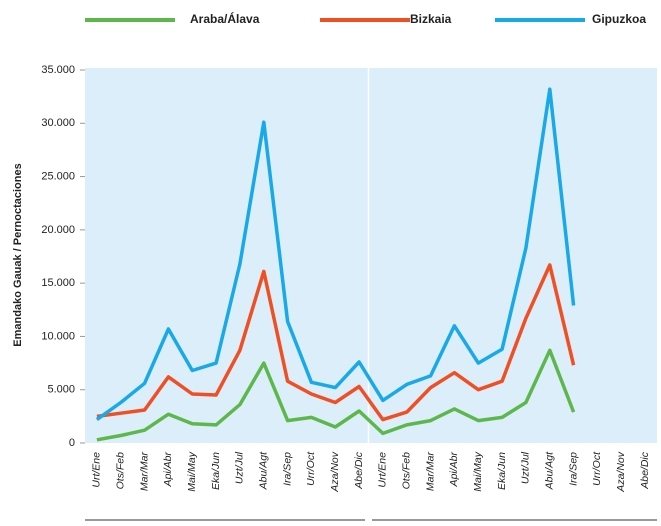 The width and height of the screenshot is (661, 526). What do you see at coordinates (61, 390) in the screenshot?
I see `y-tick-label: 5.000` at bounding box center [61, 390].